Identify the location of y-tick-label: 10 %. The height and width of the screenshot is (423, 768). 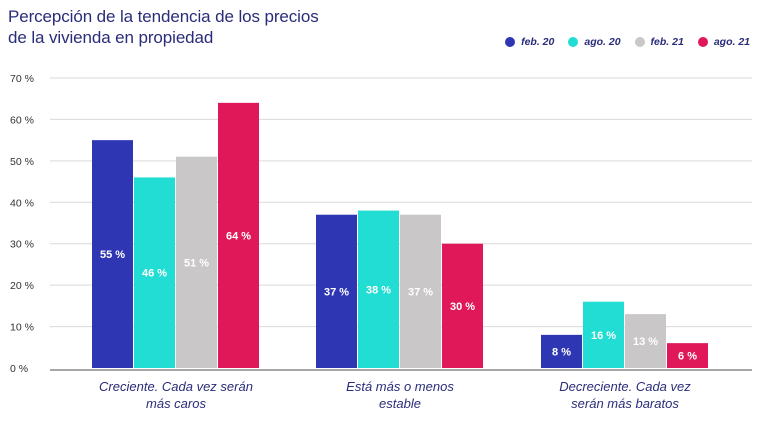
(22, 328).